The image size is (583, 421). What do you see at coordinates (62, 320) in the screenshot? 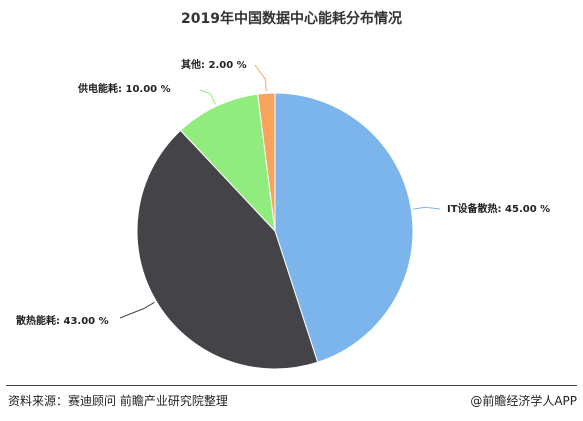
I see `slice-label-2: 散热能耗: 43.00 %` at bounding box center [62, 320].